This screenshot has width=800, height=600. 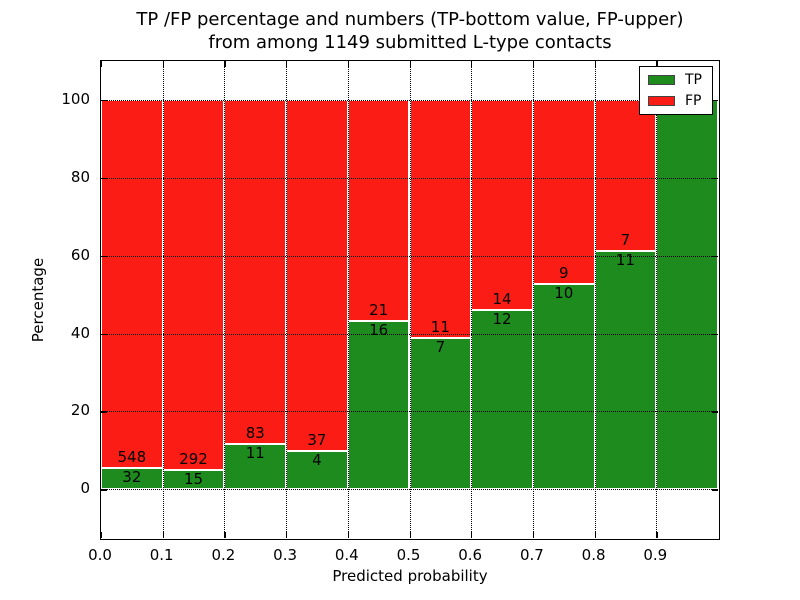 What do you see at coordinates (593, 555) in the screenshot?
I see `x-tick-label: 0.8` at bounding box center [593, 555].